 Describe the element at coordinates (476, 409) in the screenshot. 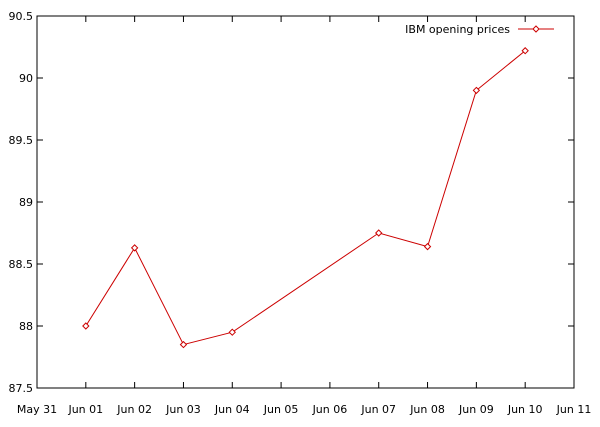

I see `x-tick-label: Jun 09` at that location.